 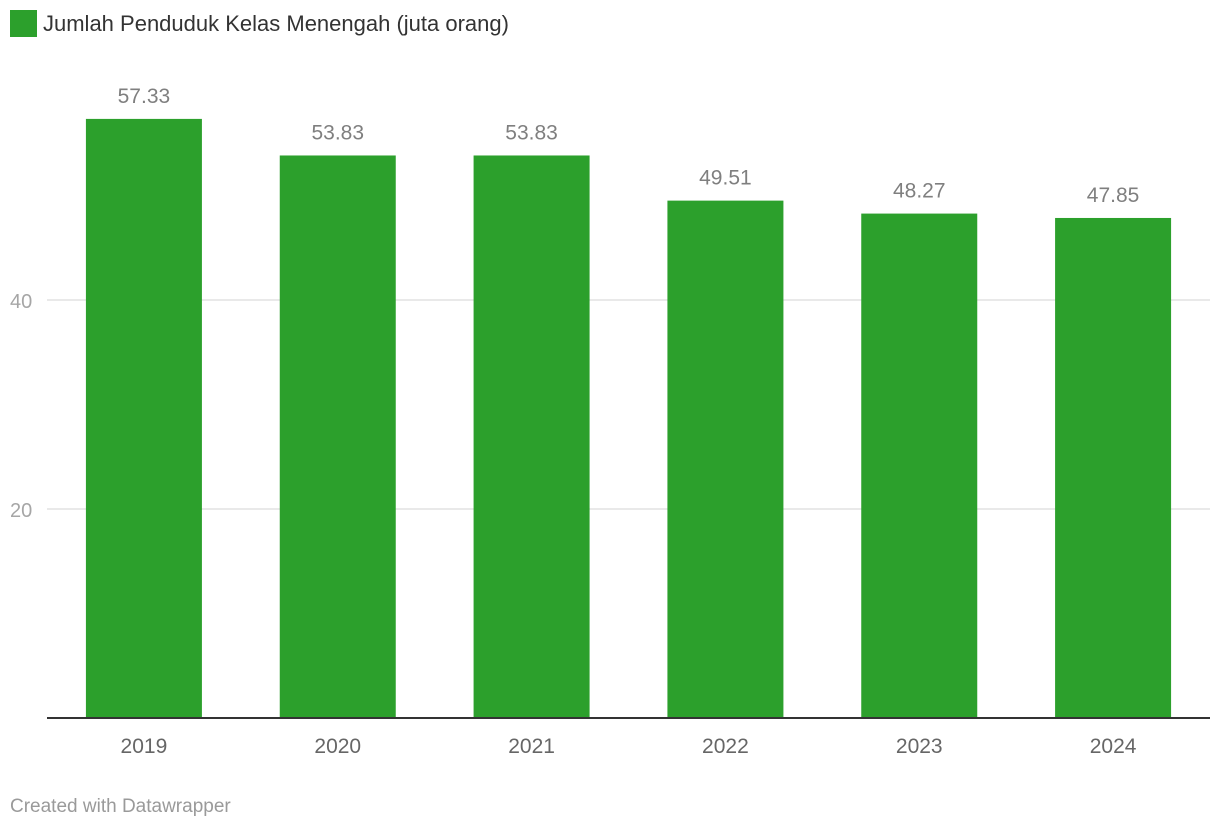 I want to click on legend-swatch, so click(x=23, y=23).